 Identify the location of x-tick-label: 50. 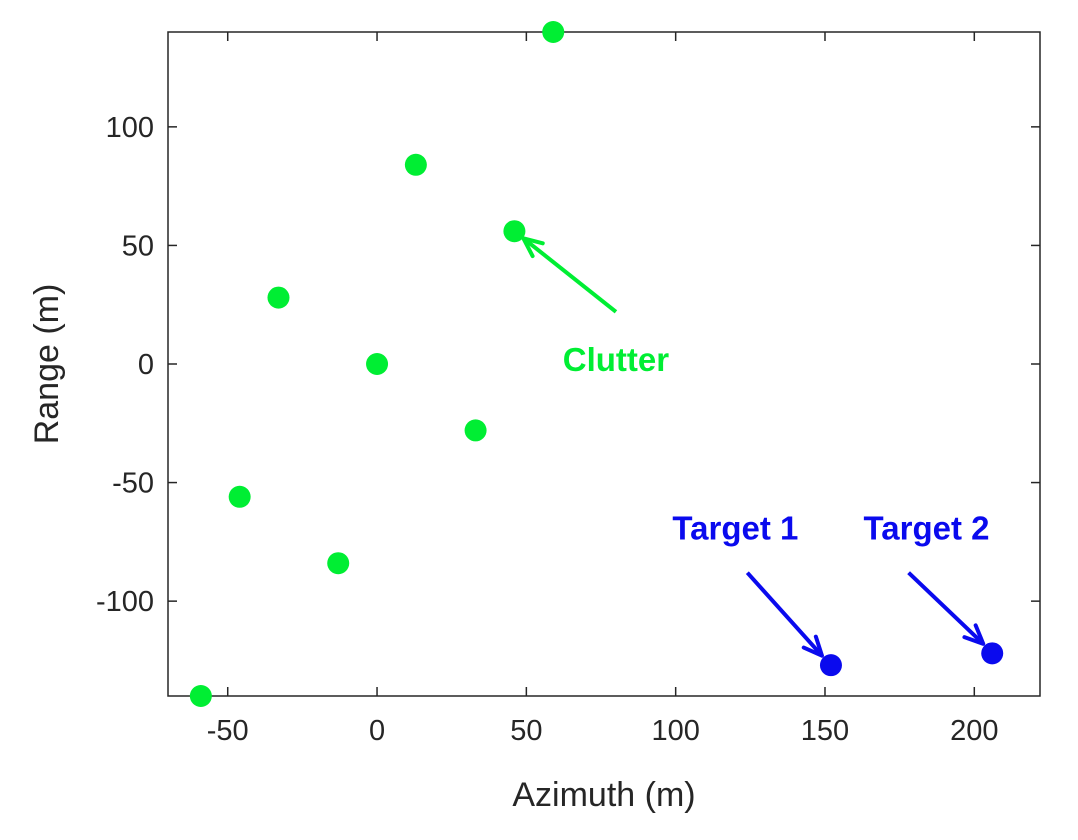
(526, 731).